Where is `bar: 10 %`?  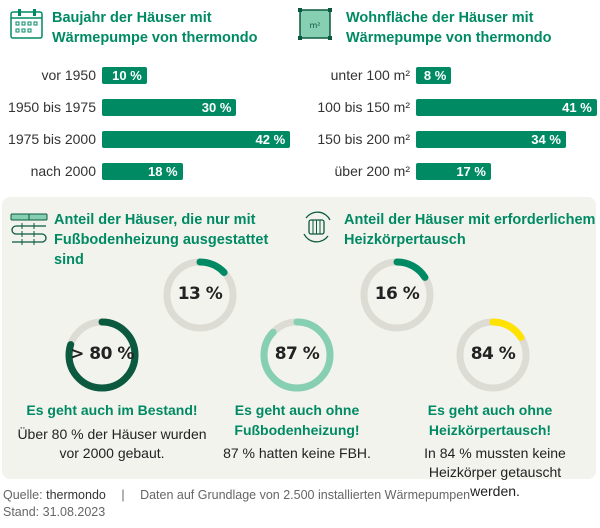 bar: 10 % is located at coordinates (124, 75).